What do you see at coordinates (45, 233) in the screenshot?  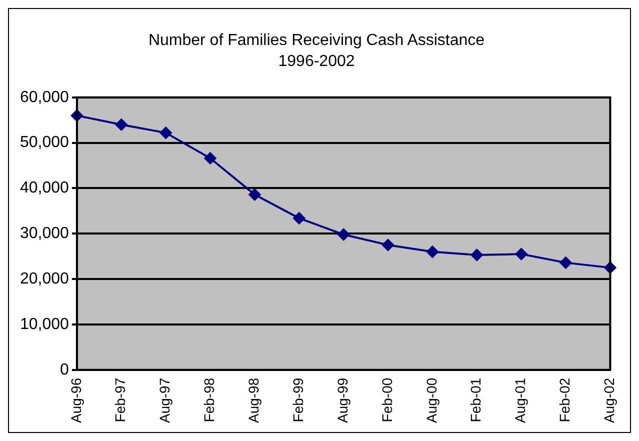 I see `y-tick-label: 30,000` at bounding box center [45, 233].